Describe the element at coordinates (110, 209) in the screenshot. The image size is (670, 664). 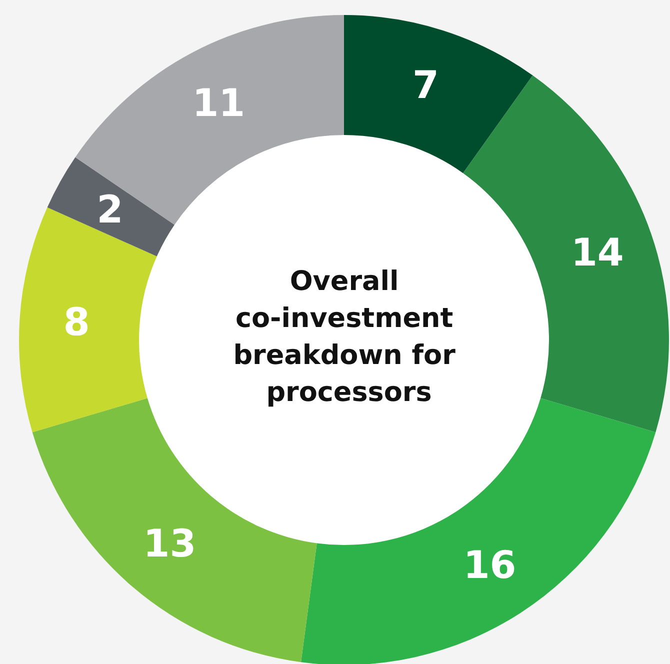
I see `data-label: 2` at that location.